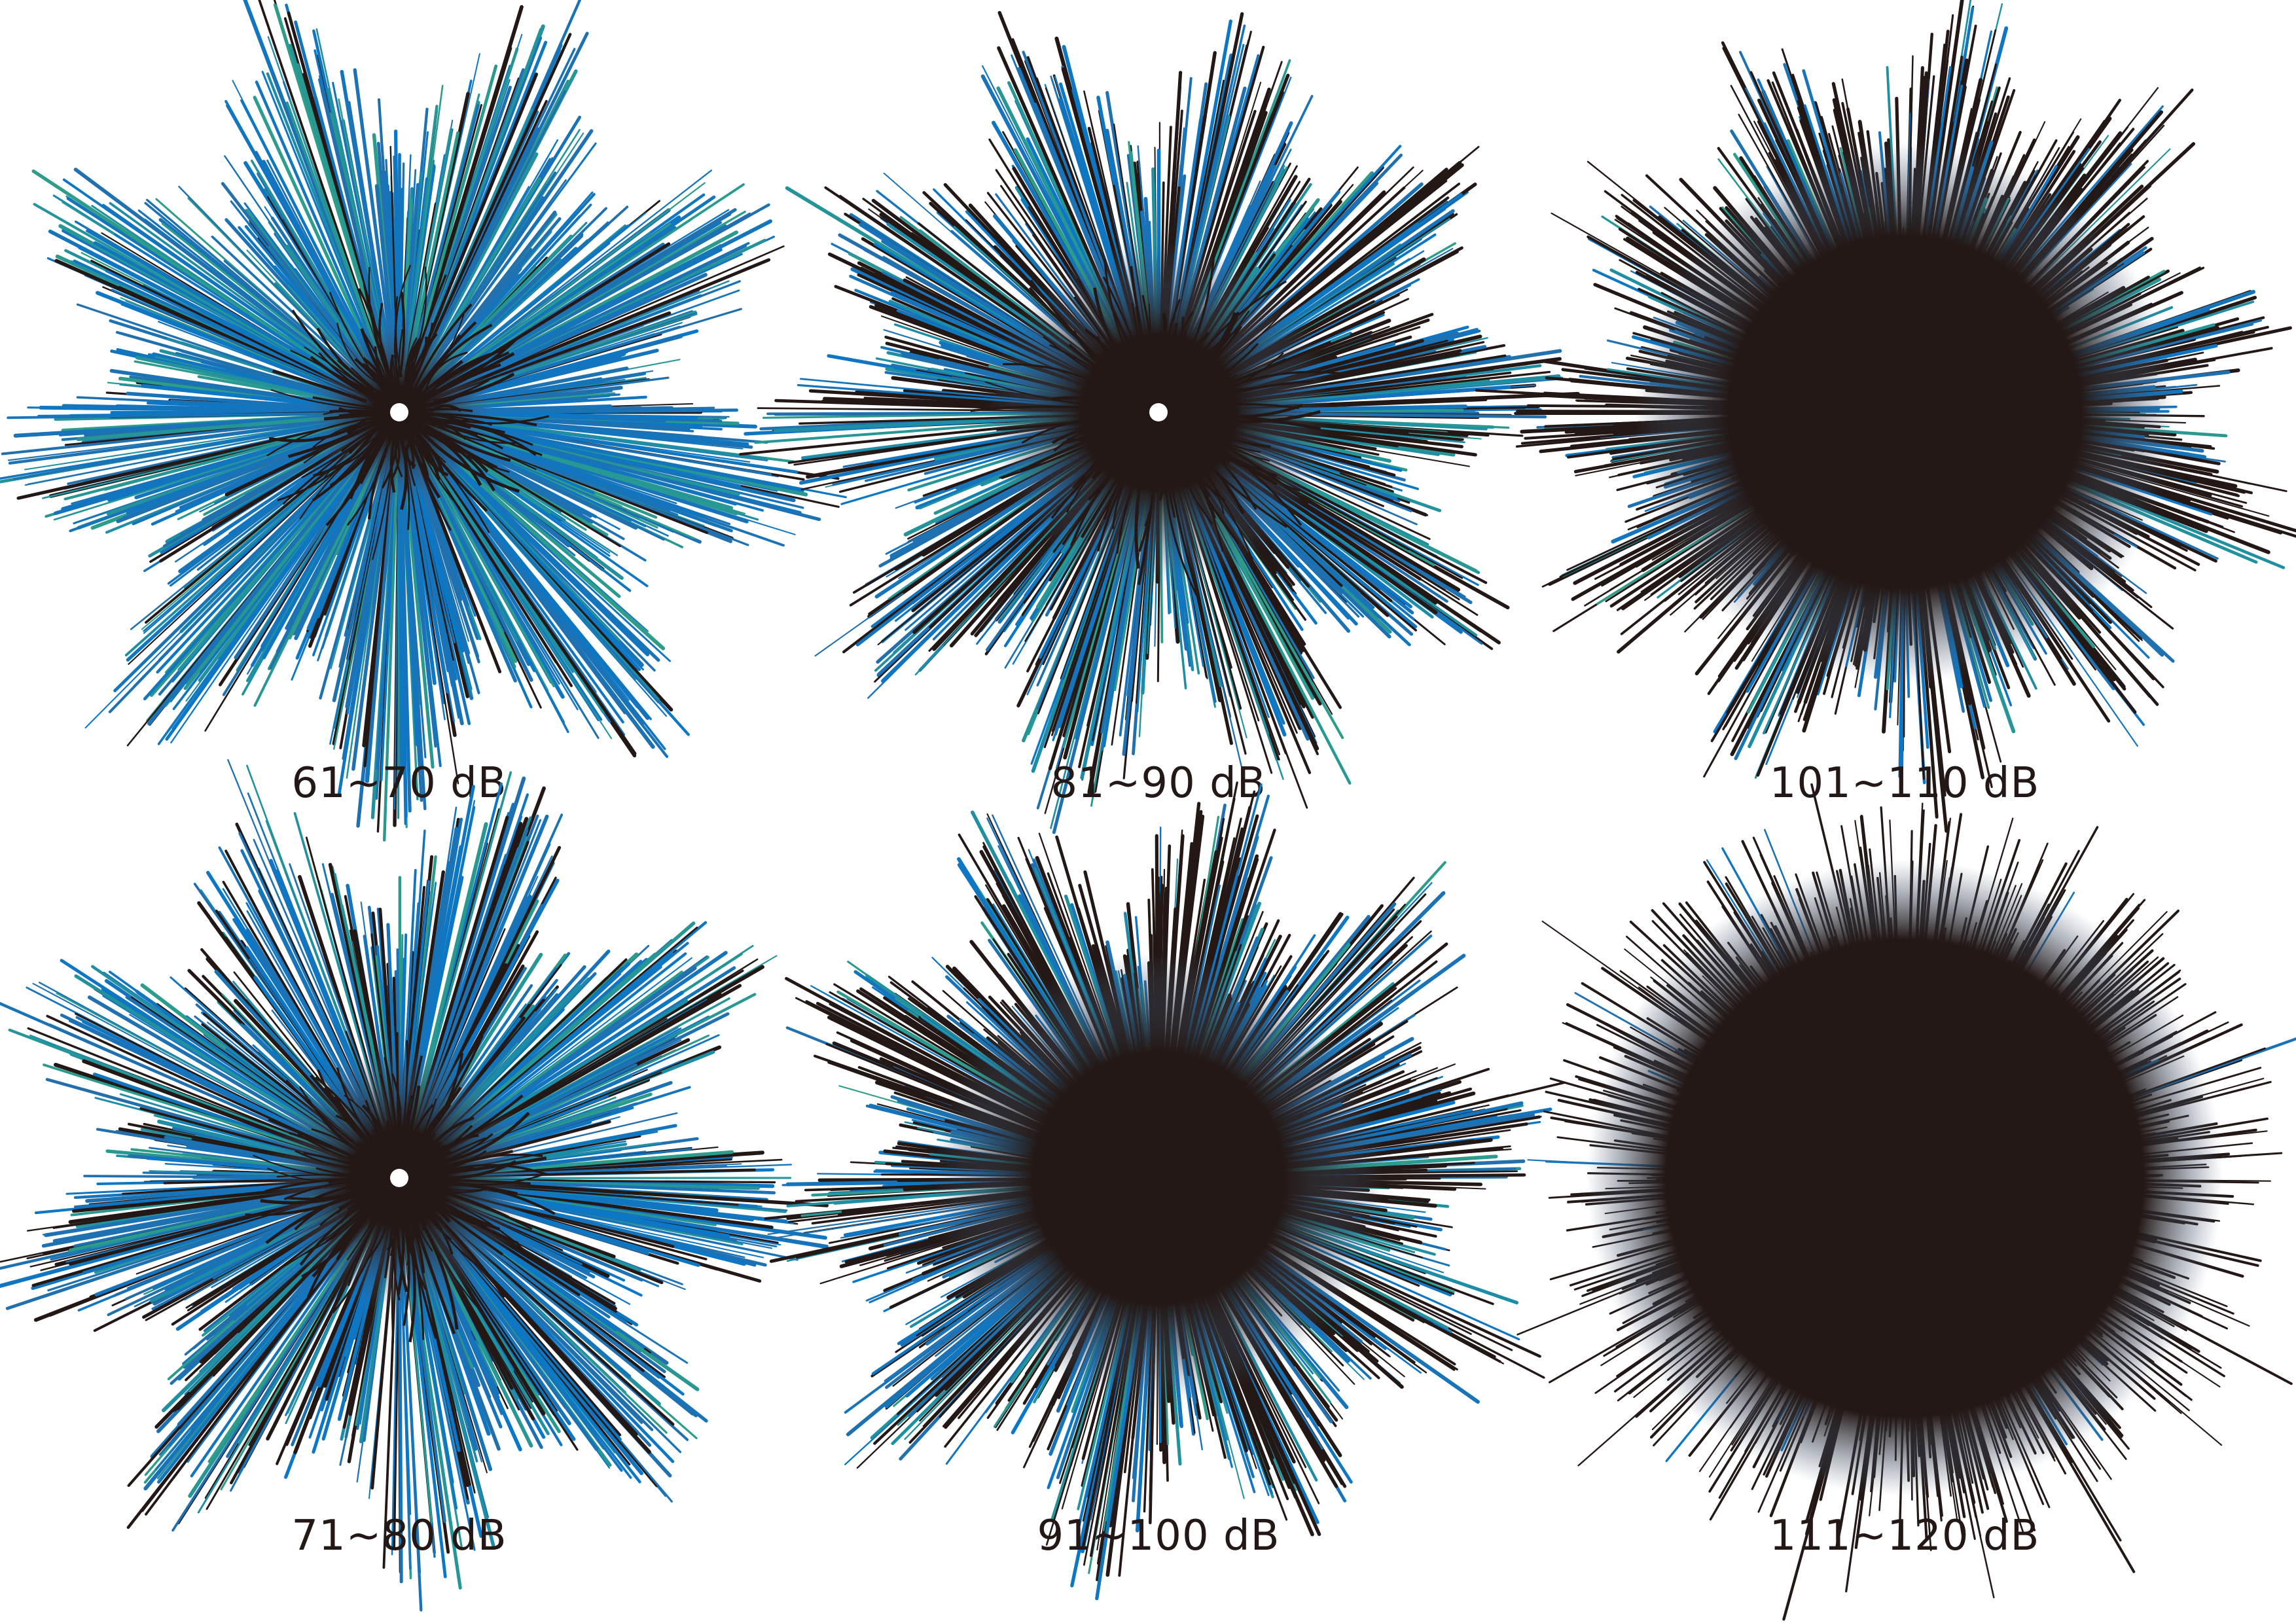  Describe the element at coordinates (399, 1536) in the screenshot. I see `panel-label-71-80: 71~80 dB` at that location.